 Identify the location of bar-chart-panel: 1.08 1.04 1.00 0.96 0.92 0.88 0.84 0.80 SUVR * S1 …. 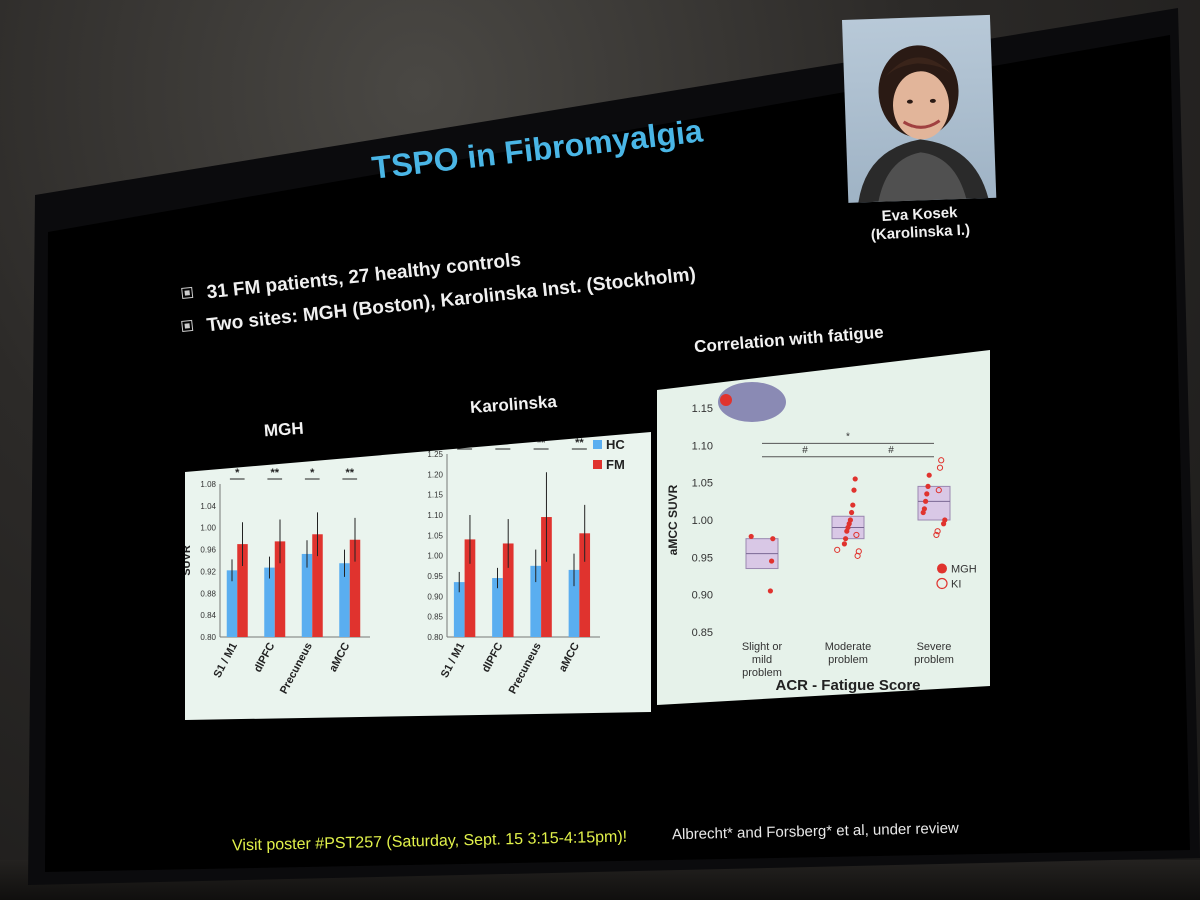
(418, 576).